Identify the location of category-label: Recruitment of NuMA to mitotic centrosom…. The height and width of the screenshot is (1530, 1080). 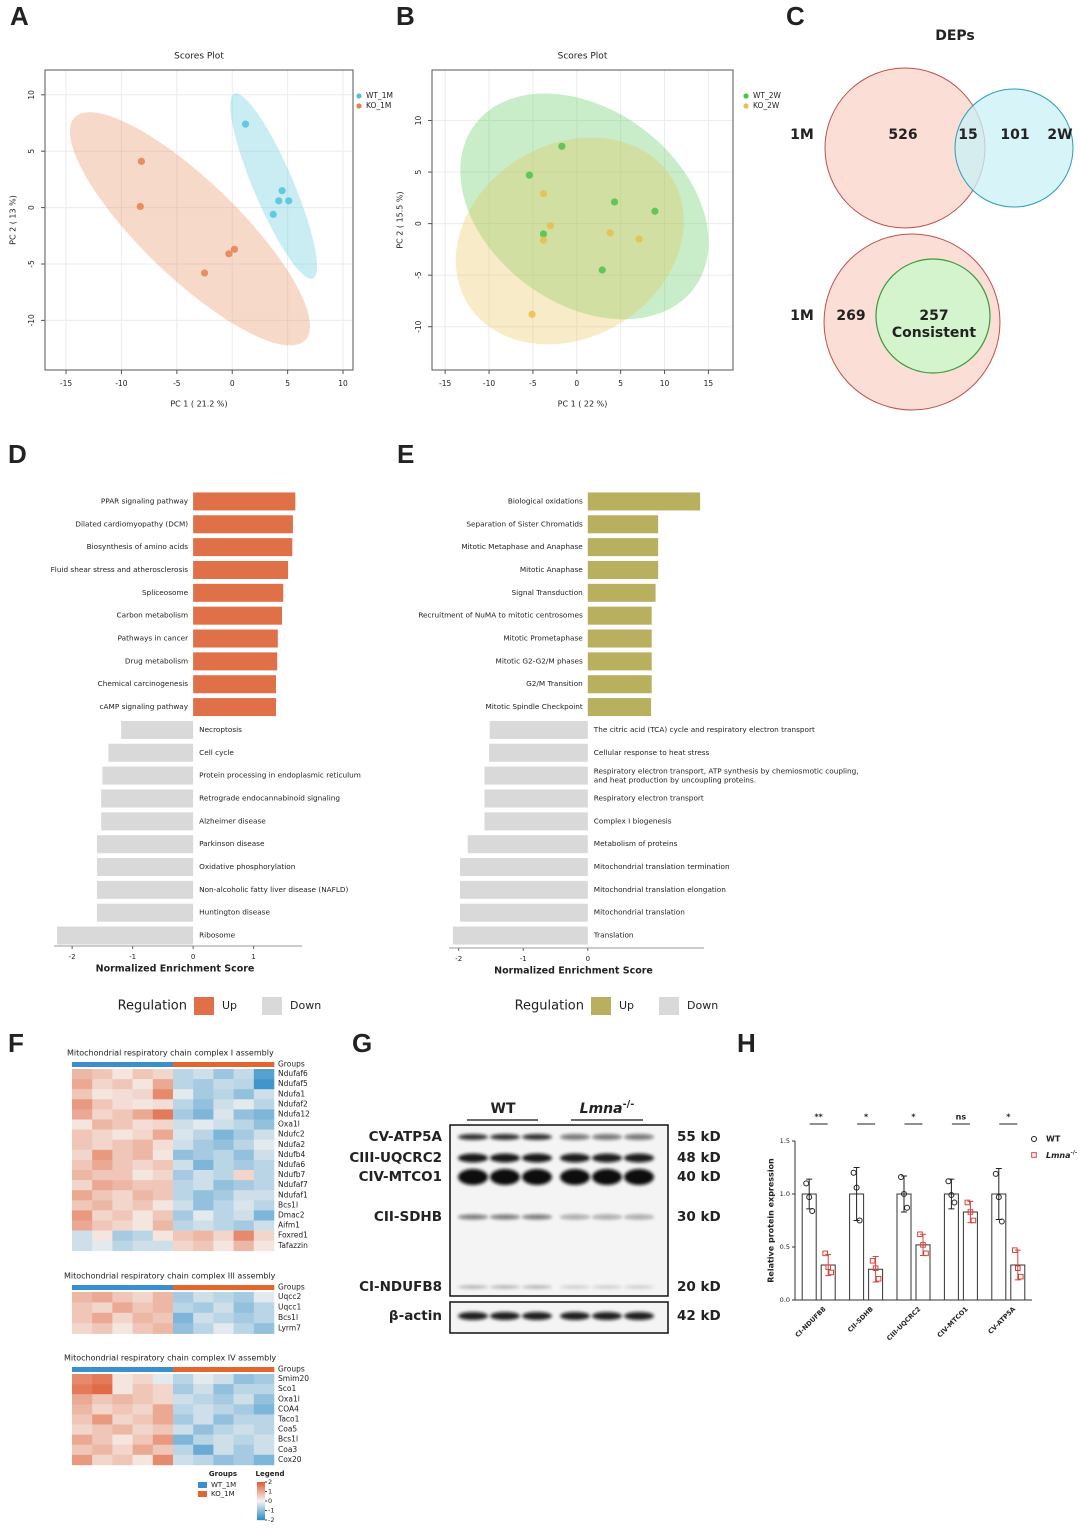
(500, 615).